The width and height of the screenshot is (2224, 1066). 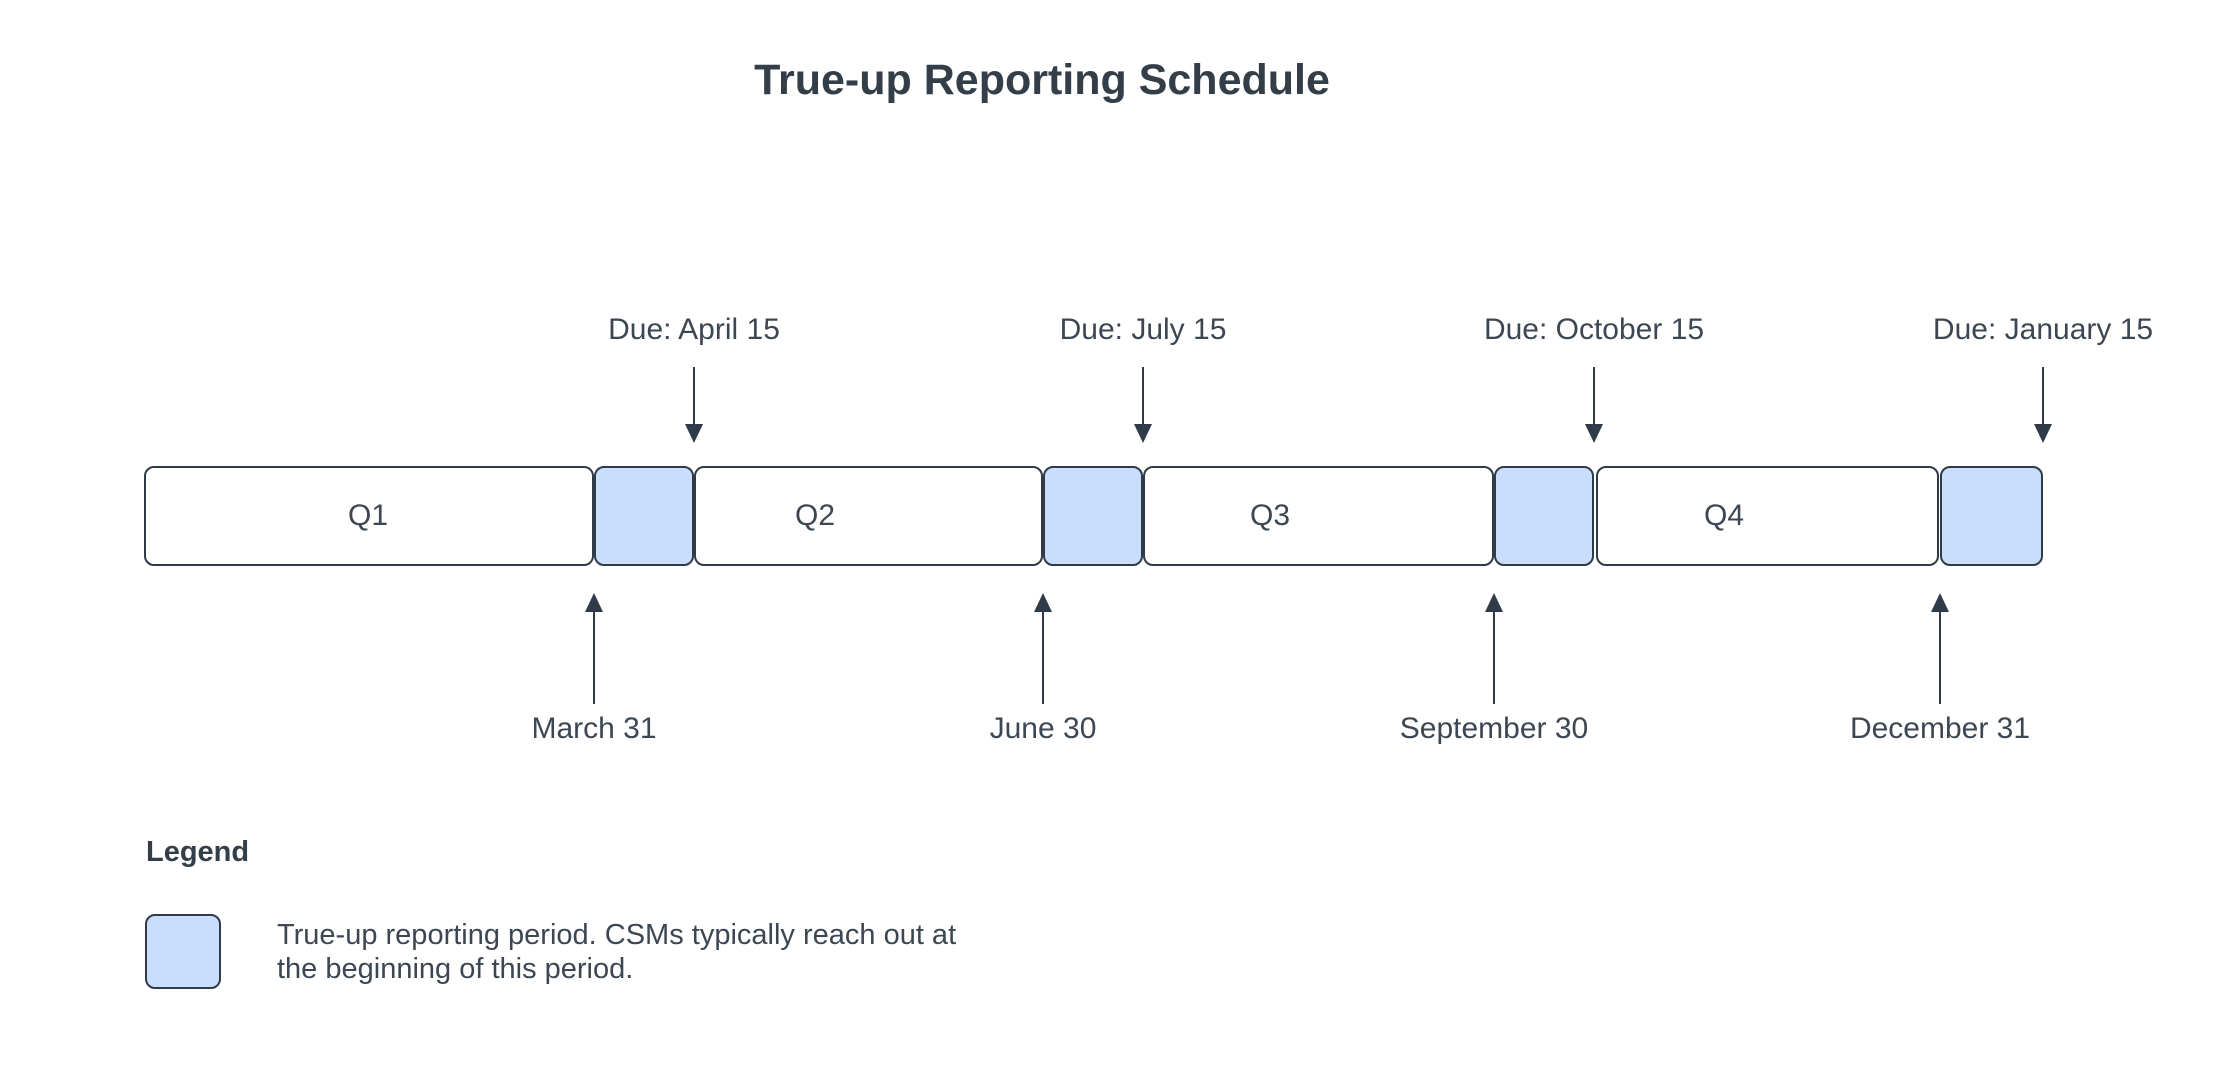 What do you see at coordinates (1494, 728) in the screenshot?
I see `quarter-end-label-q3: September 30` at bounding box center [1494, 728].